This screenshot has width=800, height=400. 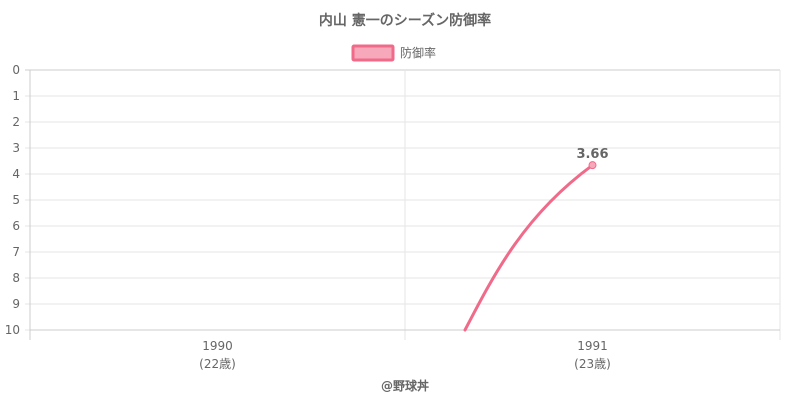 I want to click on y-tick-label: 8, so click(x=16, y=278).